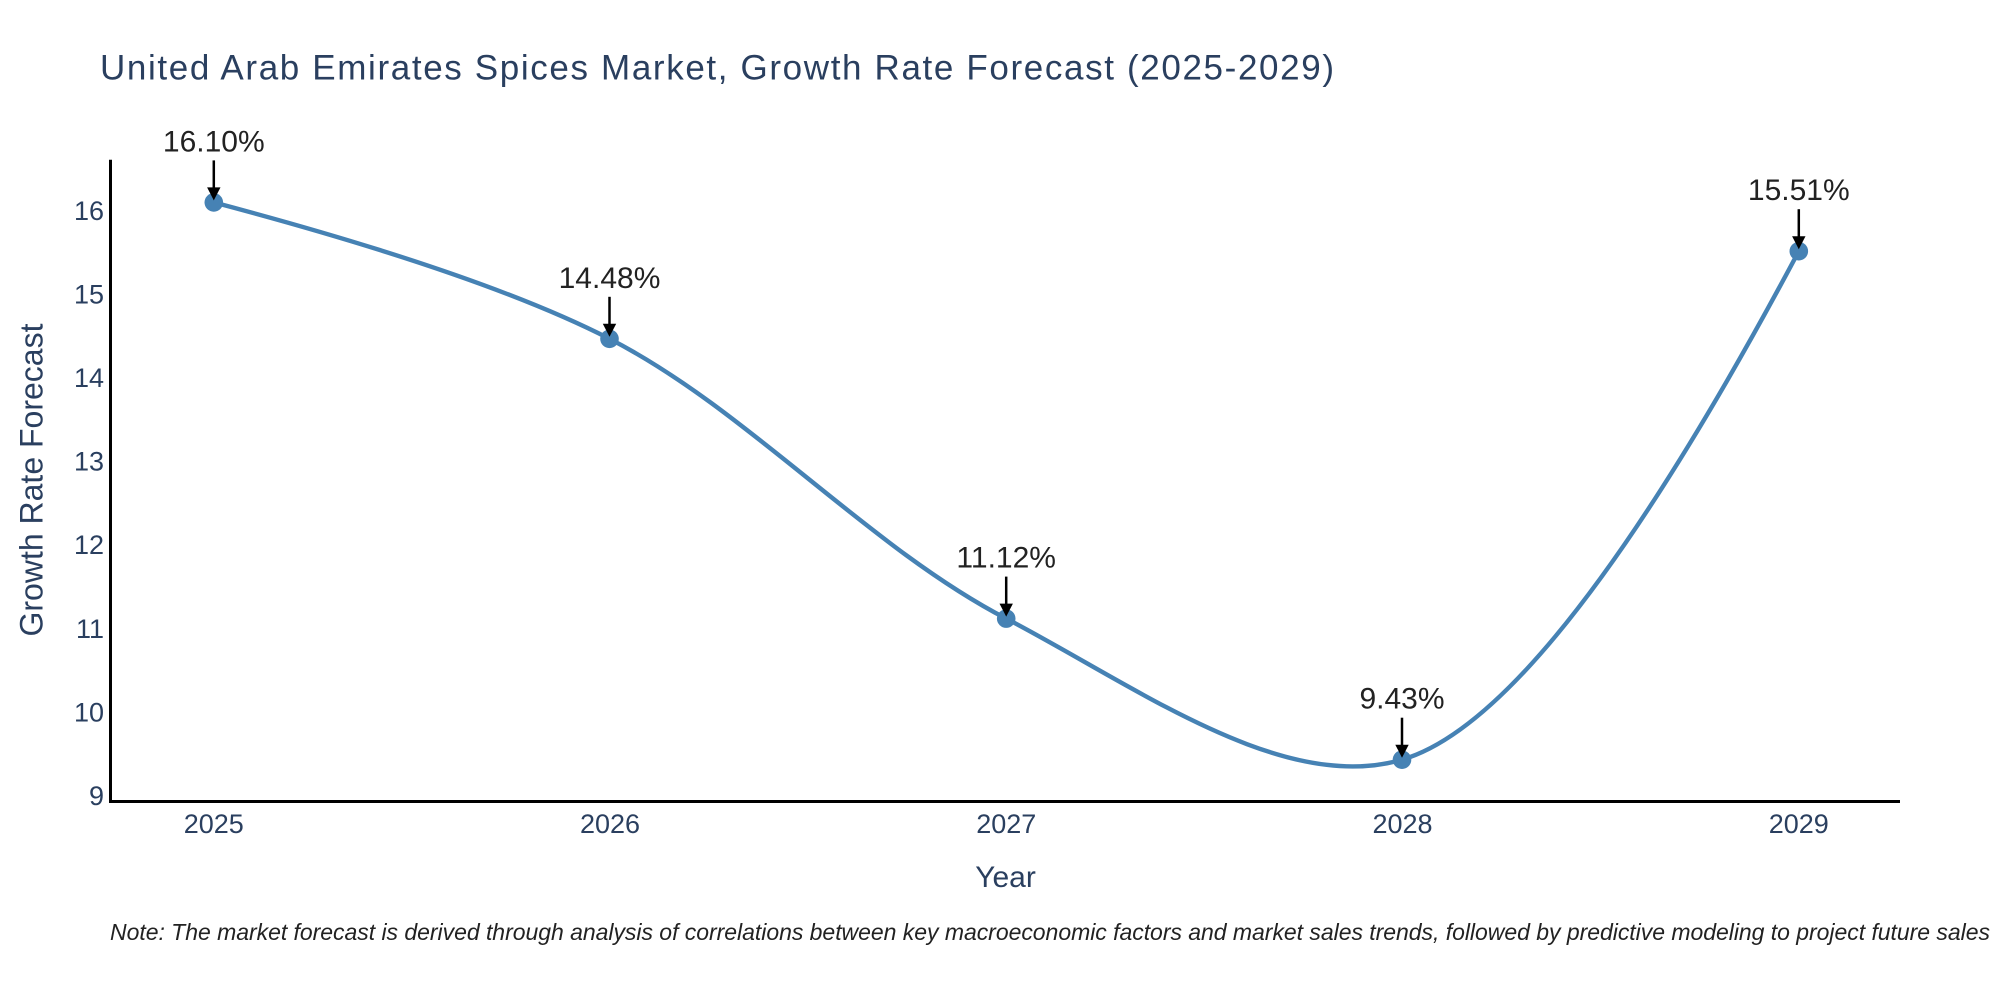 Image resolution: width=2000 pixels, height=1000 pixels. I want to click on svg-text: Growth Rate Forecast, so click(32, 479).